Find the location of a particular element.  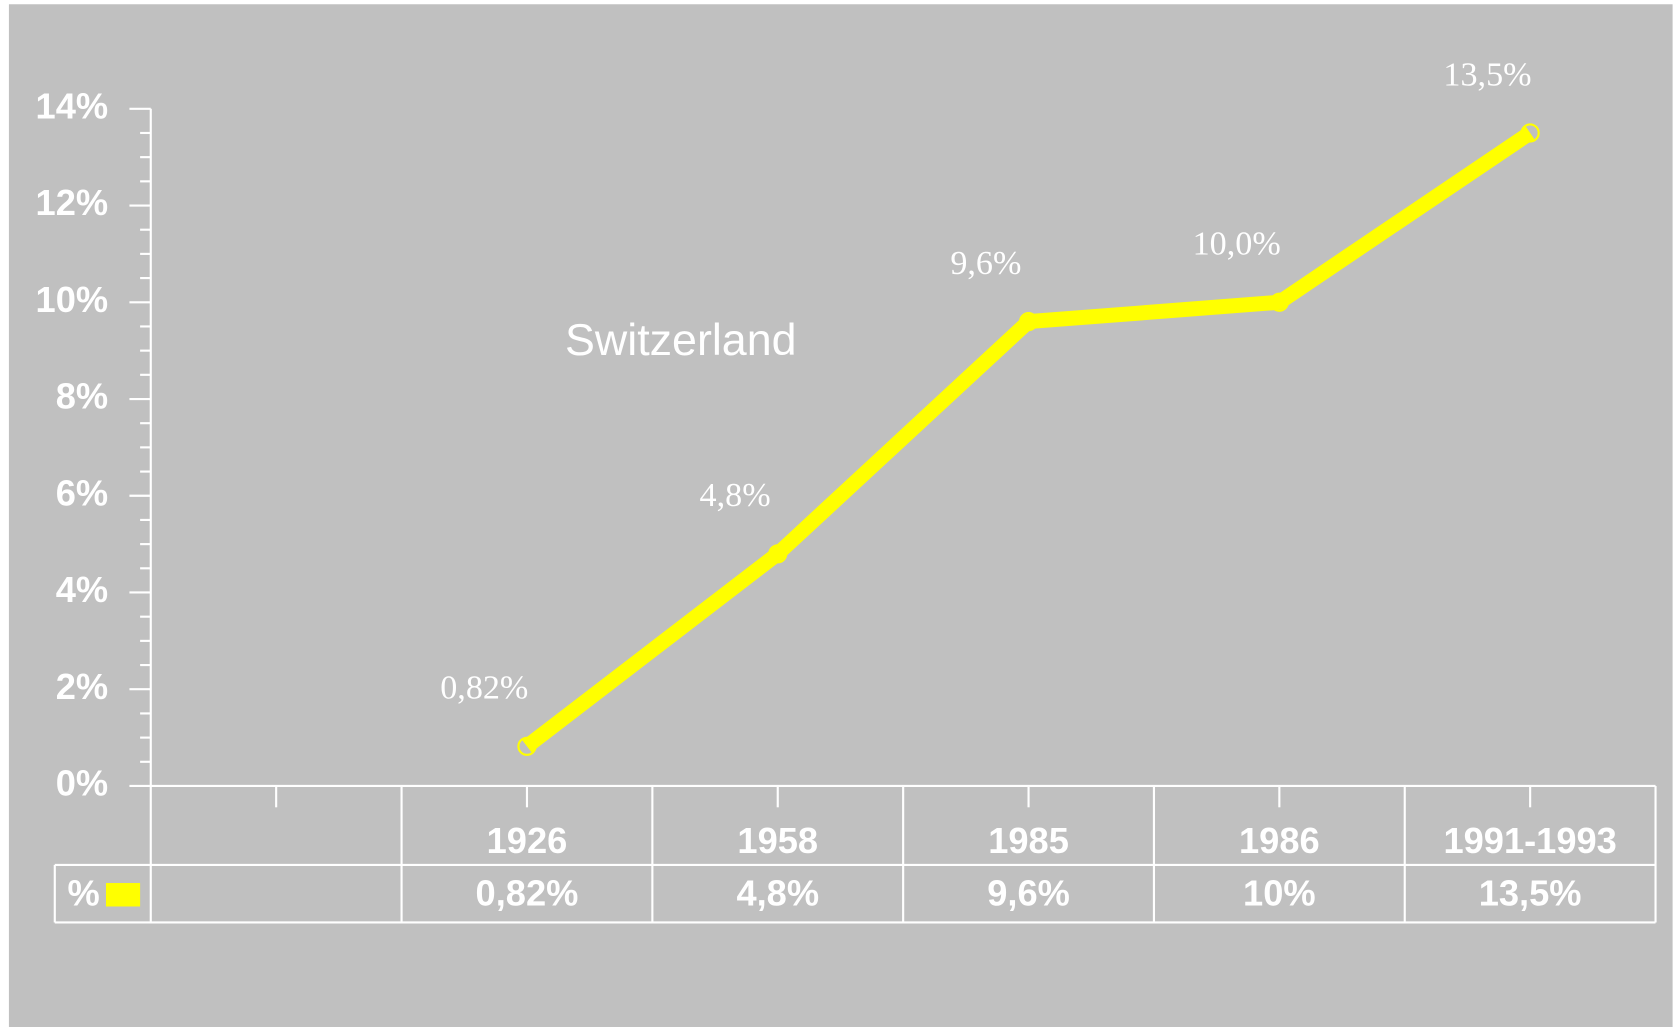

table-value: 0,82% is located at coordinates (527, 892).